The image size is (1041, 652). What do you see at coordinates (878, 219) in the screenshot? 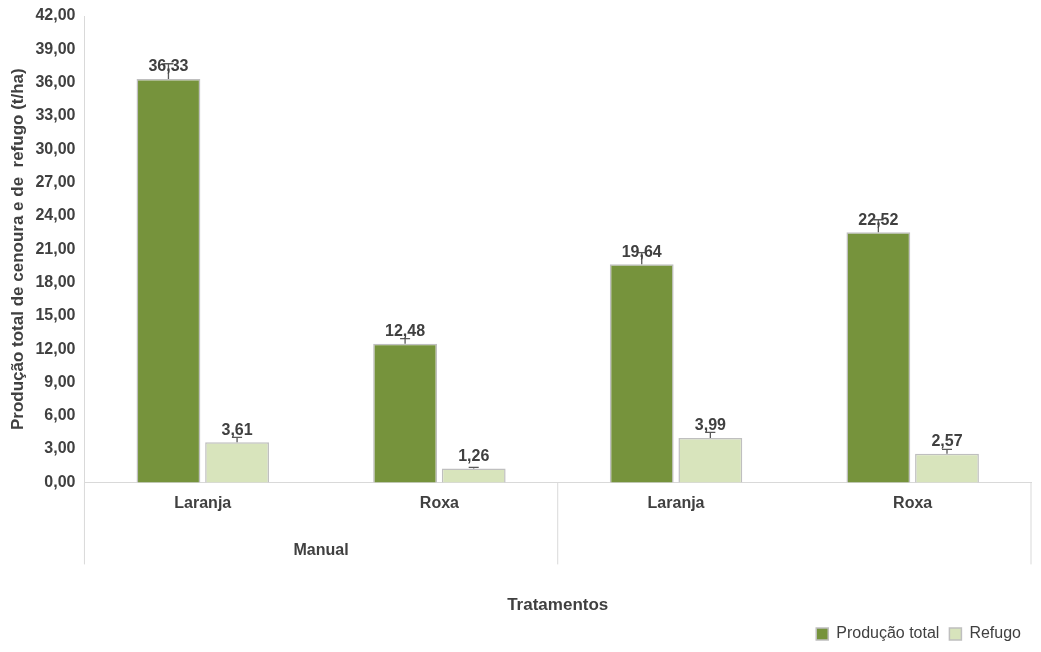
I see `data-label: 22,52` at bounding box center [878, 219].